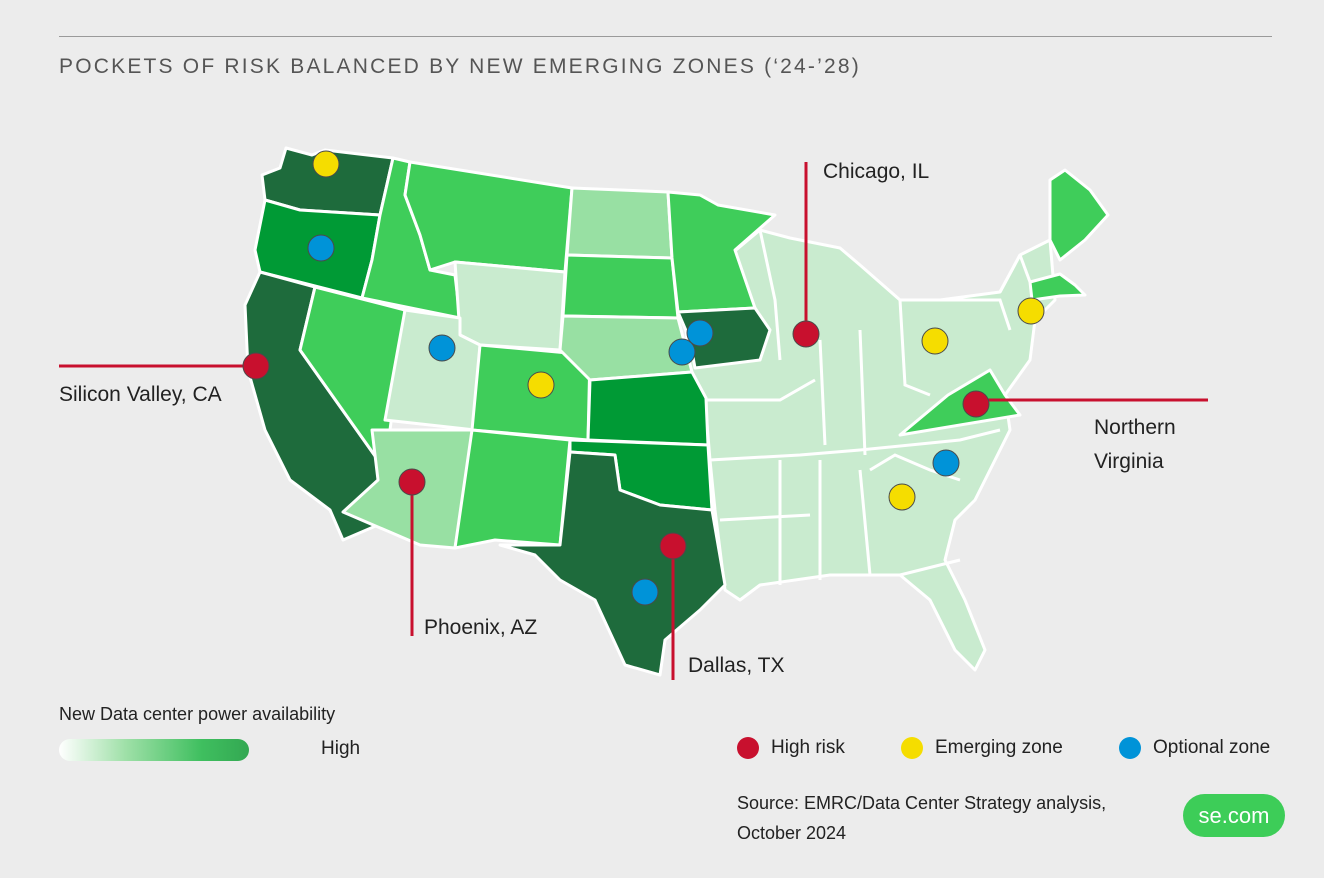 The image size is (1324, 878). Describe the element at coordinates (619, 223) in the screenshot. I see `state-nd` at that location.